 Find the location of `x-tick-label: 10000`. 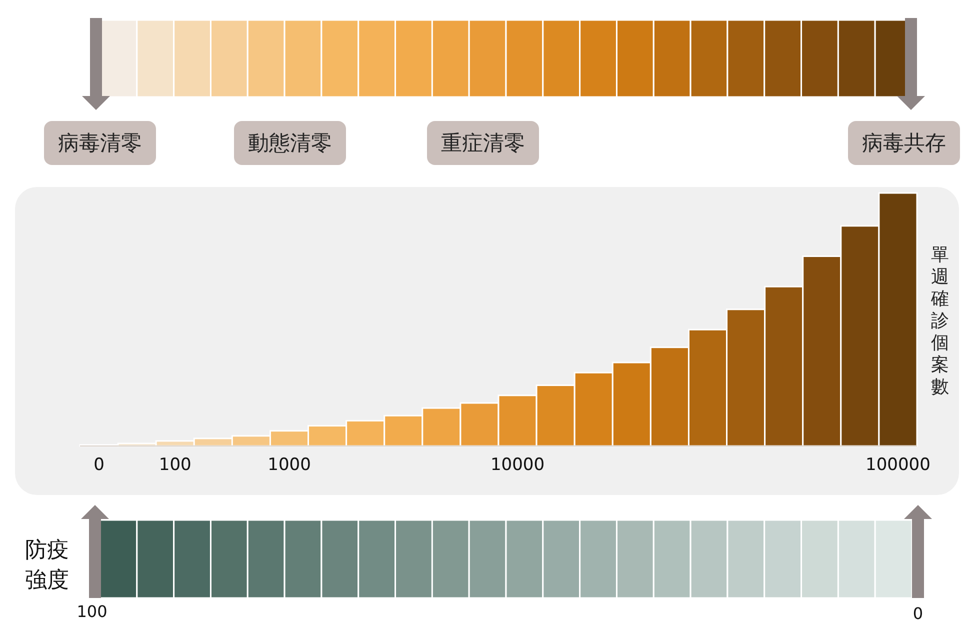

x-tick-label: 10000 is located at coordinates (517, 465).